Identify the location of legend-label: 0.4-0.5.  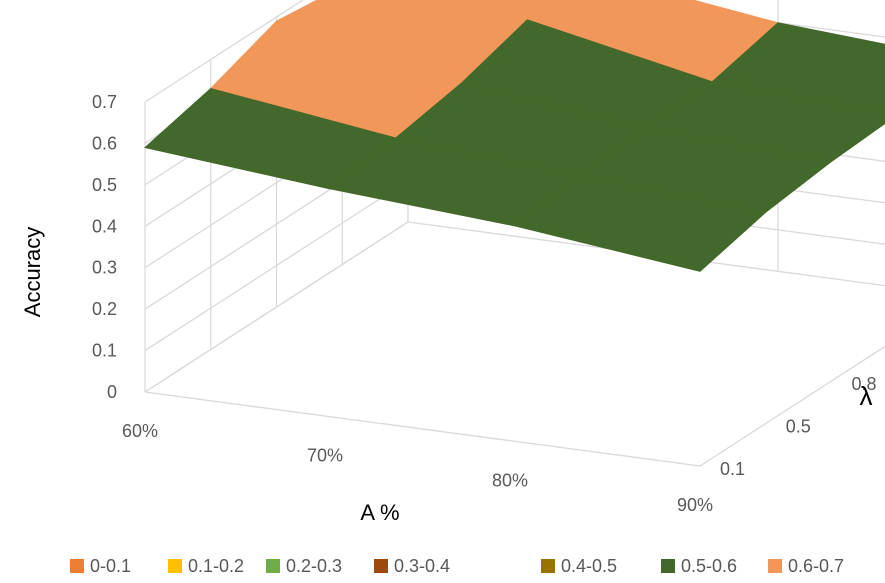
(589, 566).